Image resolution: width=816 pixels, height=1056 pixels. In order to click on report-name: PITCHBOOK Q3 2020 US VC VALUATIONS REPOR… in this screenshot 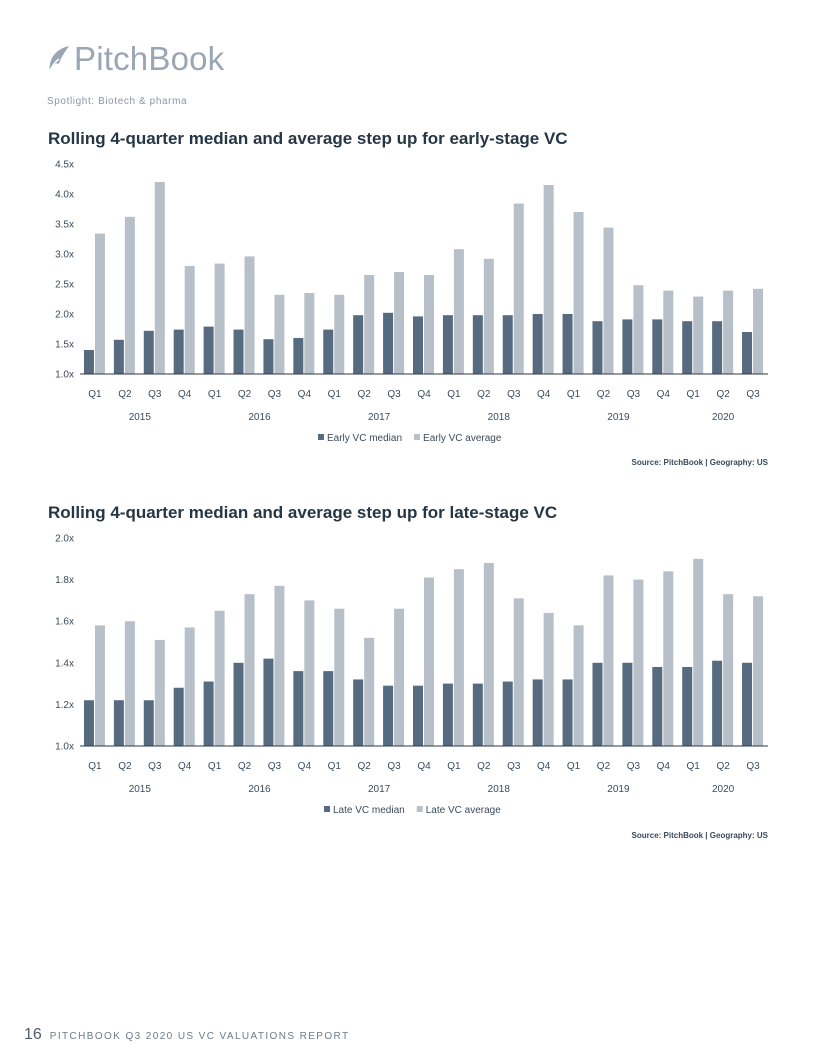, I will do `click(199, 1036)`.